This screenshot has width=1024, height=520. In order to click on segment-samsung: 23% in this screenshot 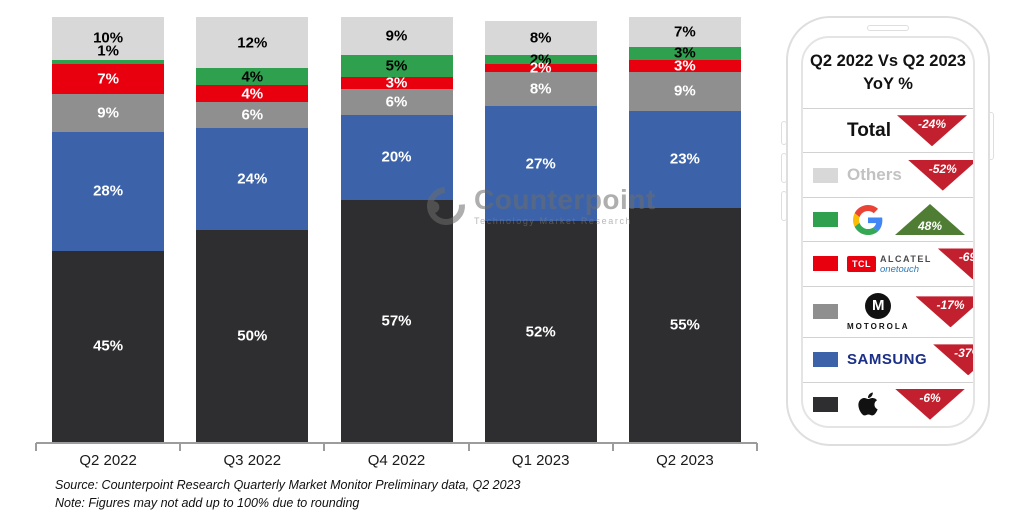, I will do `click(684, 159)`.